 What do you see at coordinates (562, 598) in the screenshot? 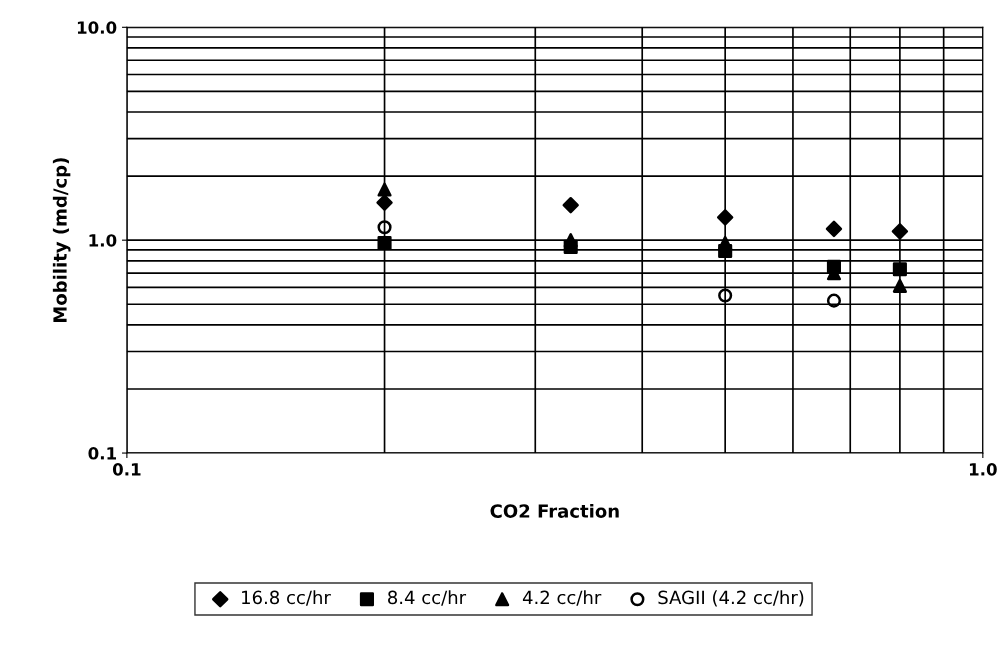
I see `legend-label: 4.2 cc/hr` at bounding box center [562, 598].